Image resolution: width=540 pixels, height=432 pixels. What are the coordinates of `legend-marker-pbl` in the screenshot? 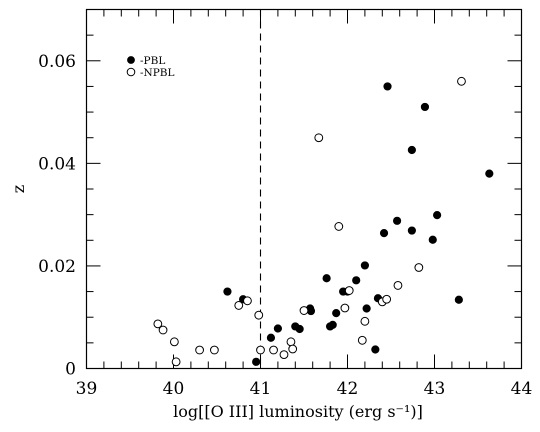 It's located at (131, 60).